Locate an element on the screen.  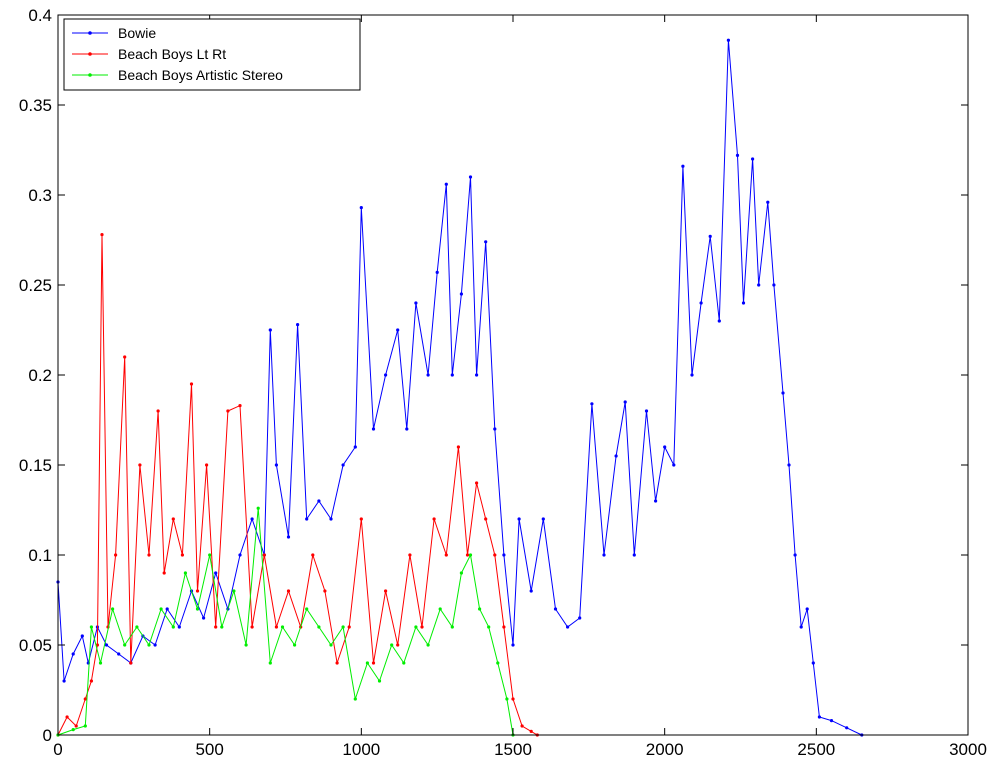
x-tick-label: 0 is located at coordinates (57, 749).